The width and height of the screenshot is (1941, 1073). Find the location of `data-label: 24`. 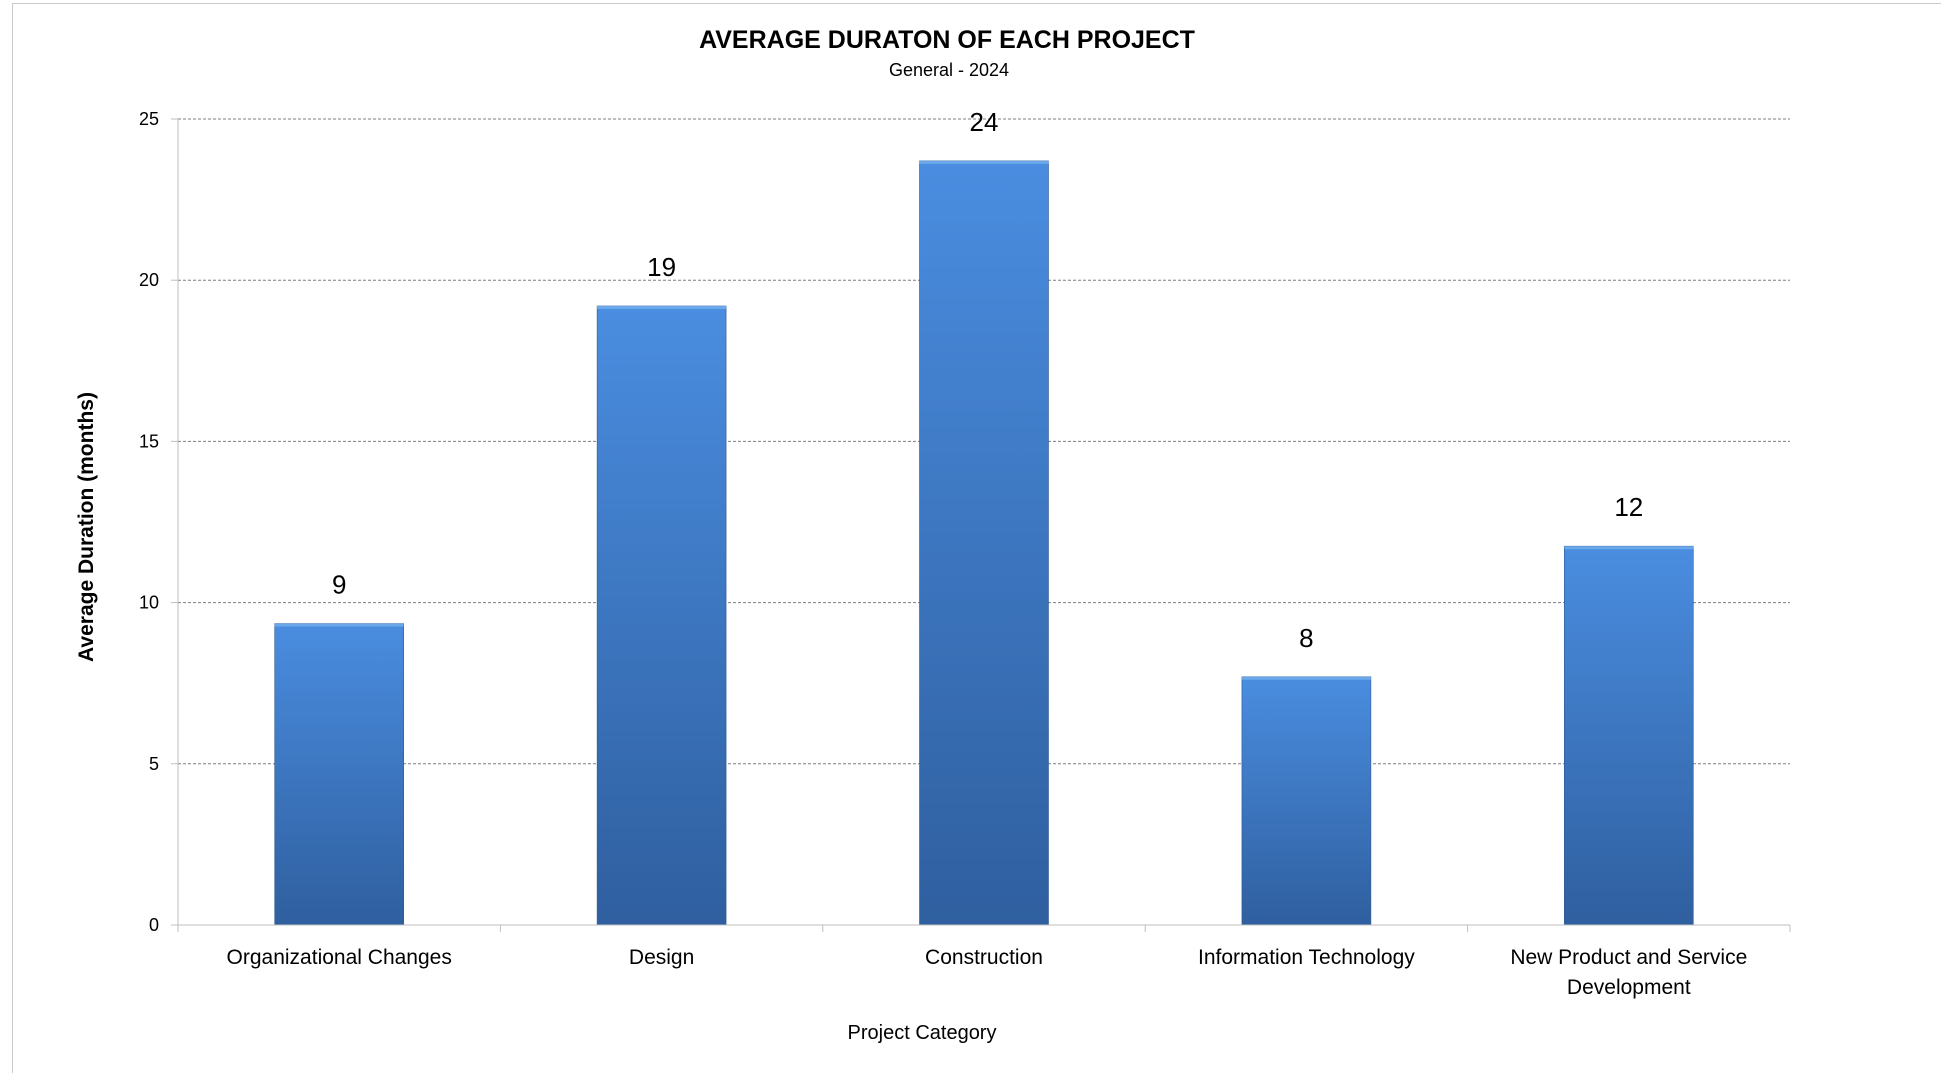

data-label: 24 is located at coordinates (984, 122).